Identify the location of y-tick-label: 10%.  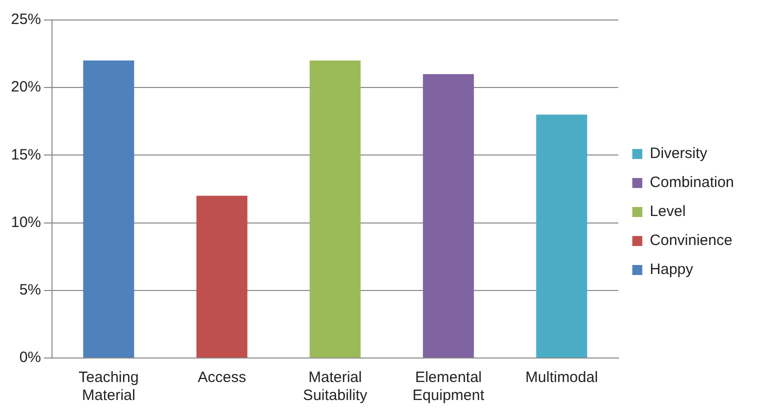
(26, 222).